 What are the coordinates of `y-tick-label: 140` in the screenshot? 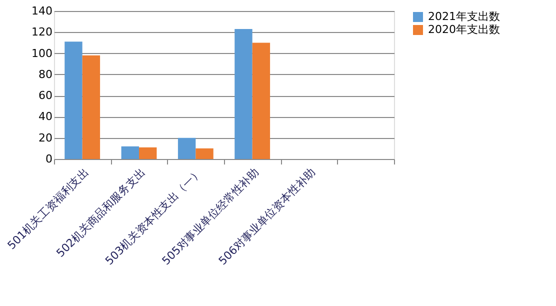 It's located at (42, 11).